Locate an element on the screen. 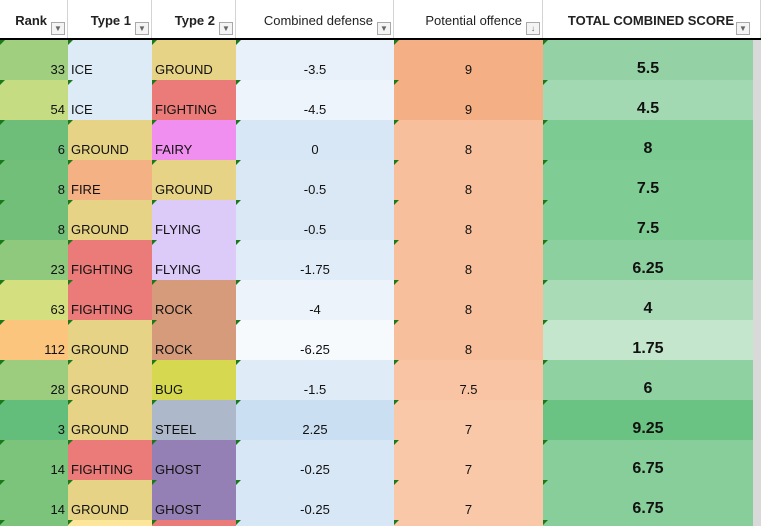 This screenshot has height=526, width=761. cell-total-combined-score: 6 is located at coordinates (648, 380).